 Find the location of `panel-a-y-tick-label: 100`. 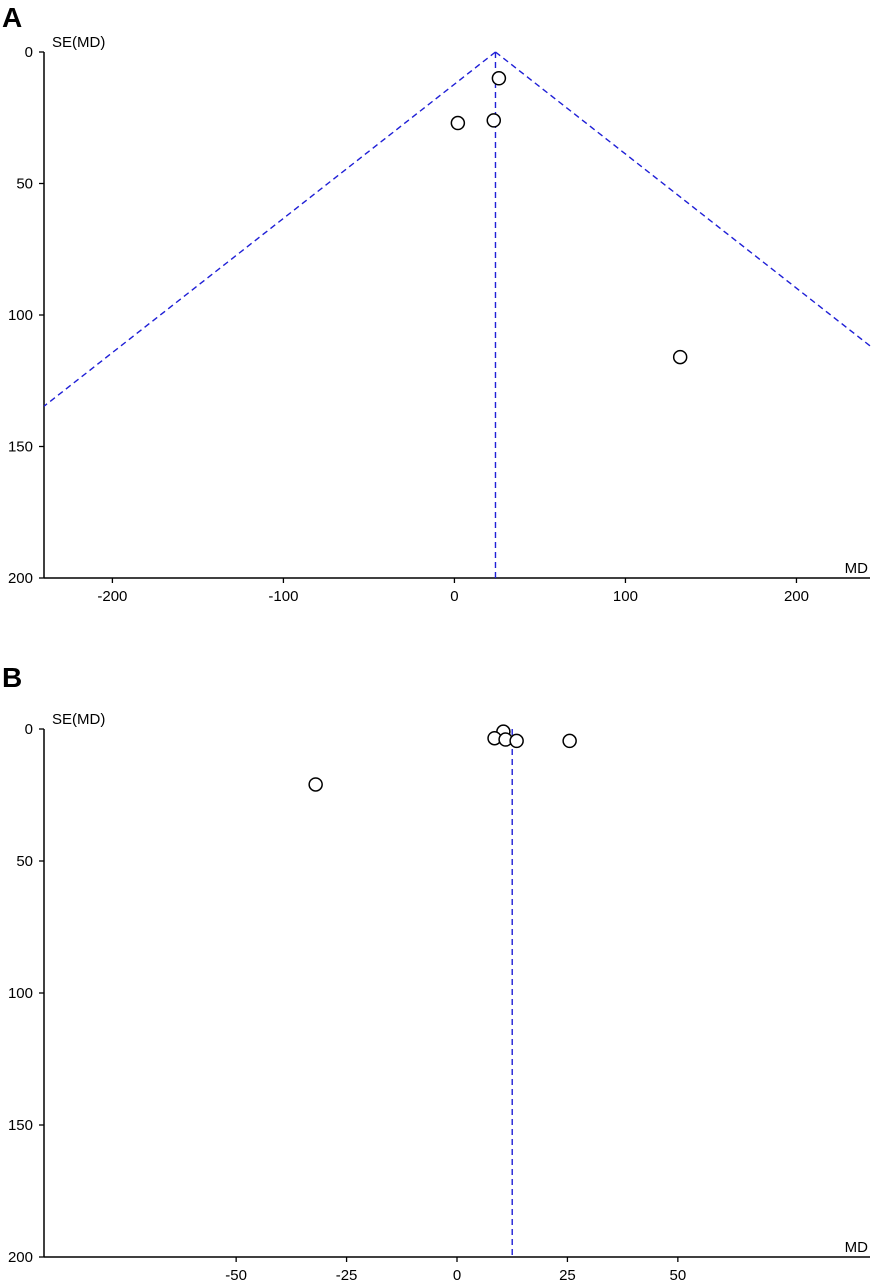

panel-a-y-tick-label: 100 is located at coordinates (20, 315).